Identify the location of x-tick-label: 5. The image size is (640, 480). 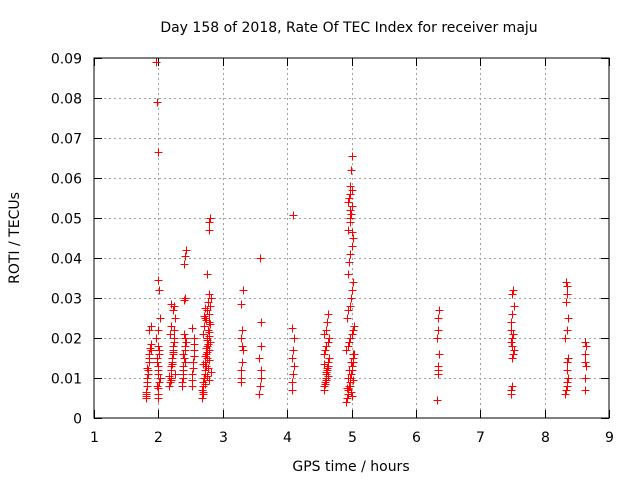
(352, 438).